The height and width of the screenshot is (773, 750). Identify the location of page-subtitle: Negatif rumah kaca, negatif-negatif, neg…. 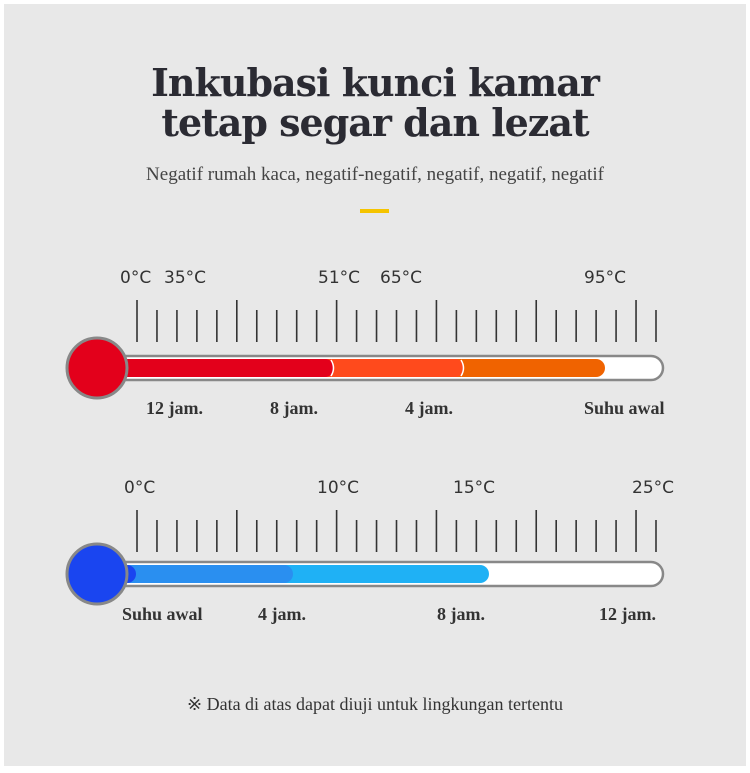
(375, 174).